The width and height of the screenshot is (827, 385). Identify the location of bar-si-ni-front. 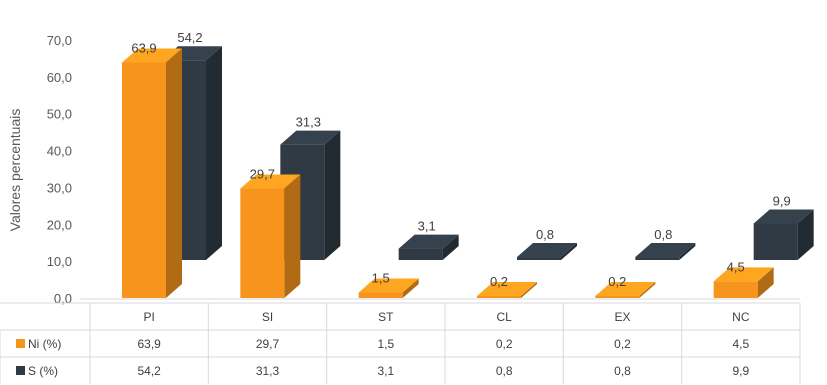
(262, 243).